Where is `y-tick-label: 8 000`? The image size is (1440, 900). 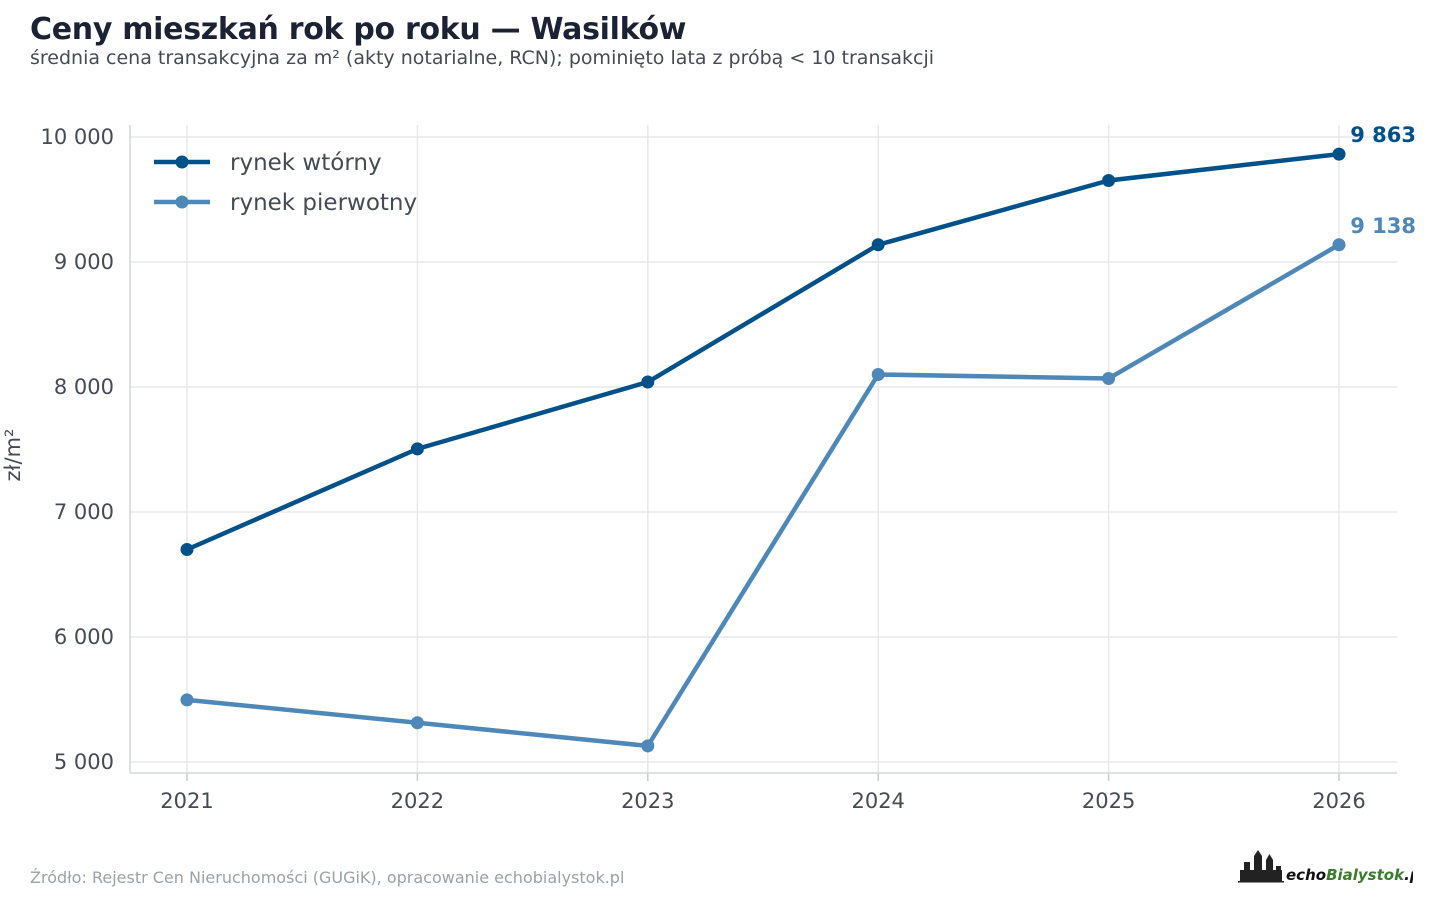
y-tick-label: 8 000 is located at coordinates (84, 387).